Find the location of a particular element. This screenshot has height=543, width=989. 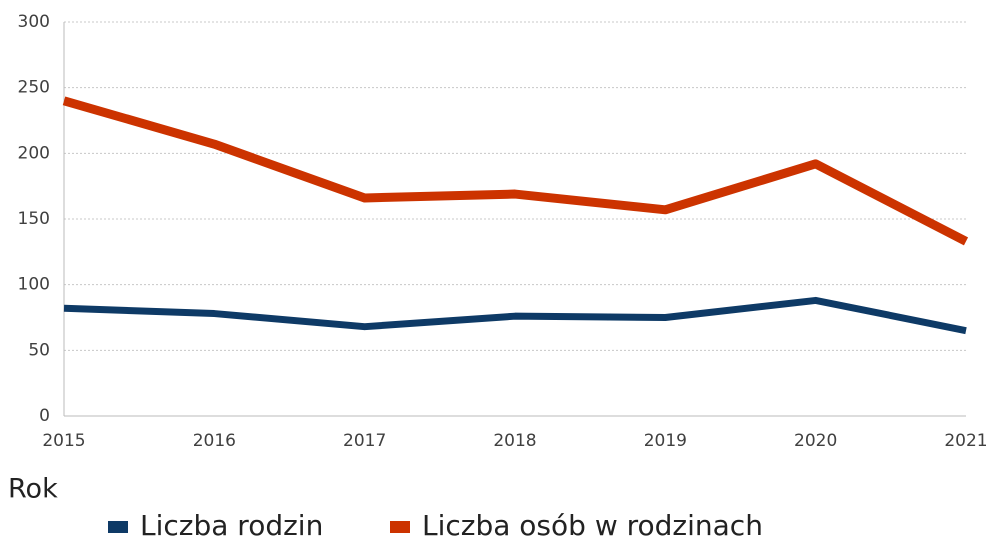

y-tick-label: 200 is located at coordinates (34, 153).